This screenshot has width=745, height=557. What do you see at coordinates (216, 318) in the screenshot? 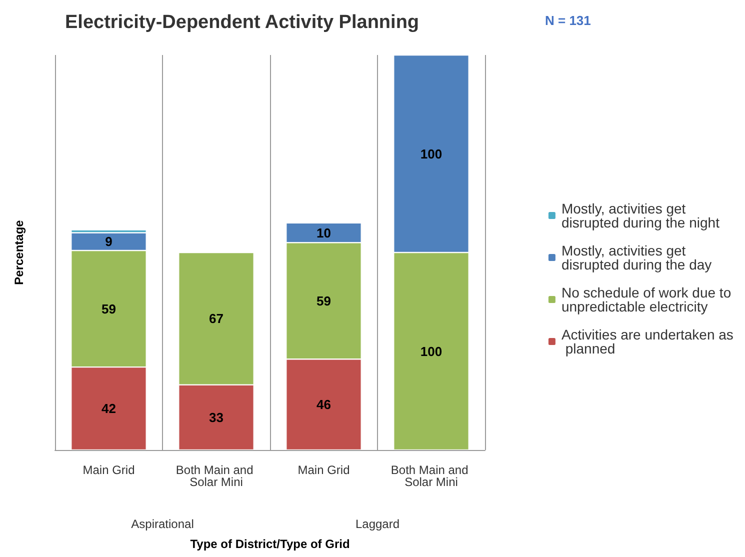
I see `data-label: 67` at bounding box center [216, 318].